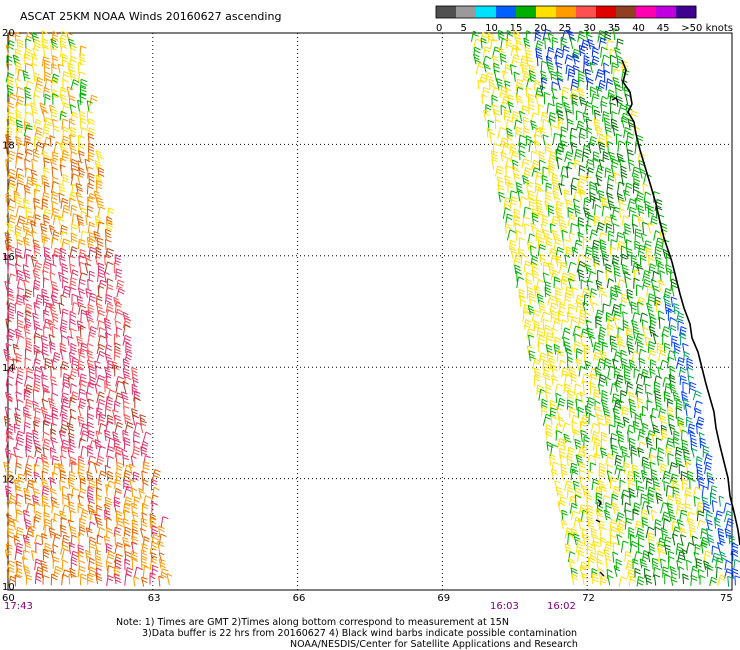 The height and width of the screenshot is (650, 740). I want to click on longitude-label: 60, so click(8, 598).